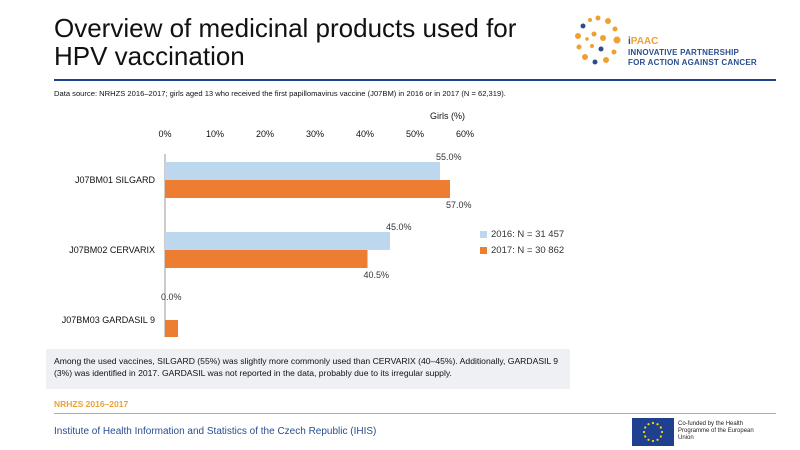  What do you see at coordinates (112, 250) in the screenshot?
I see `category-label: J07BM02 CERVARIX` at bounding box center [112, 250].